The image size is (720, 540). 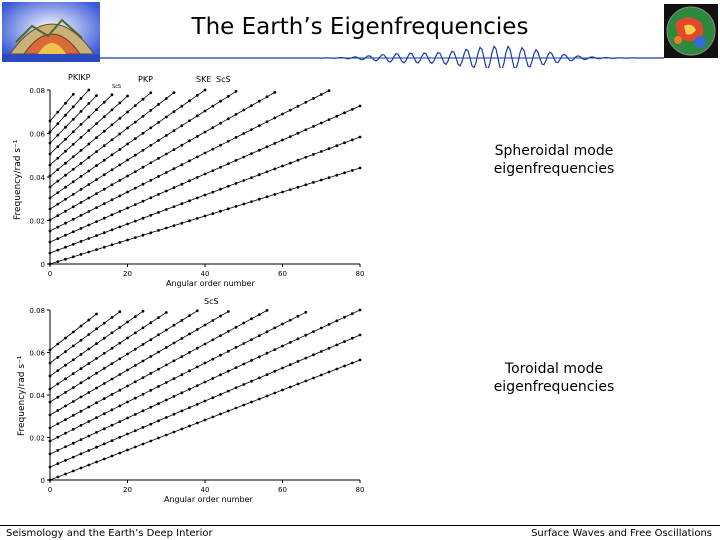 What do you see at coordinates (37, 222) in the screenshot?
I see `sph-ytick-label: 0.02` at bounding box center [37, 222].